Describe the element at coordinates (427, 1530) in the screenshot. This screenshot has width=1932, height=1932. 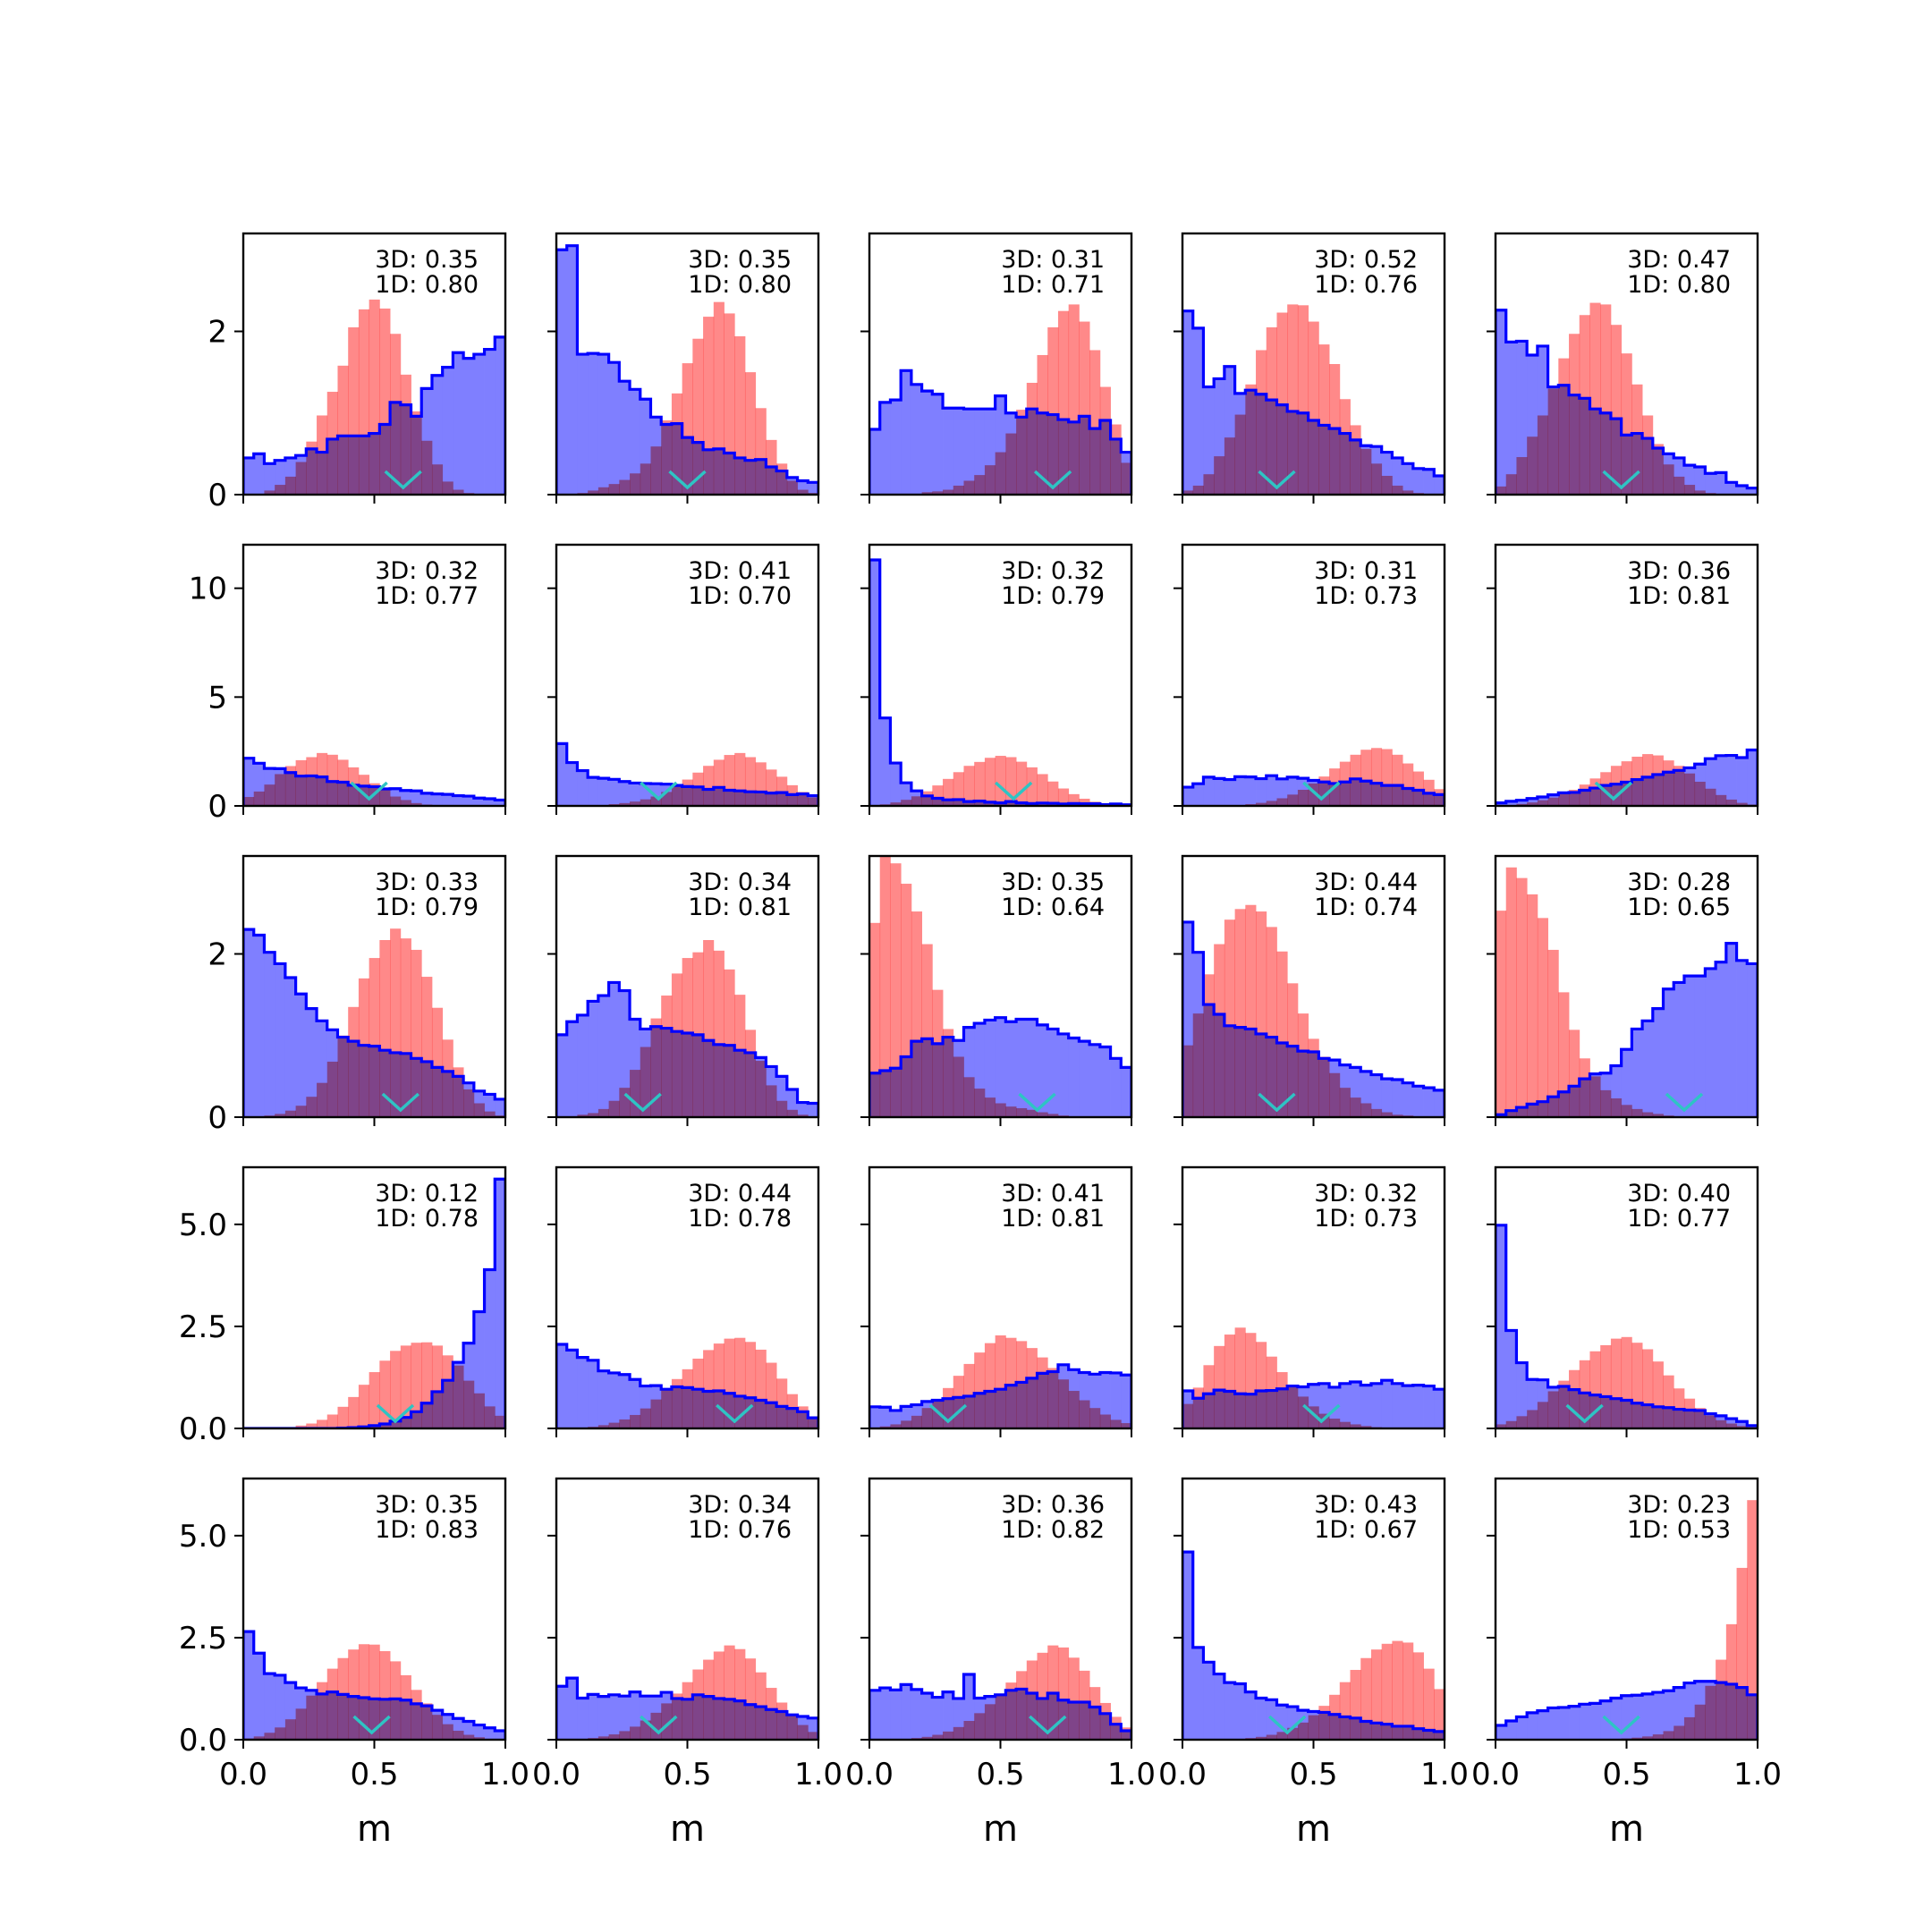
I see `annotation-text: 1D: 0.83` at that location.